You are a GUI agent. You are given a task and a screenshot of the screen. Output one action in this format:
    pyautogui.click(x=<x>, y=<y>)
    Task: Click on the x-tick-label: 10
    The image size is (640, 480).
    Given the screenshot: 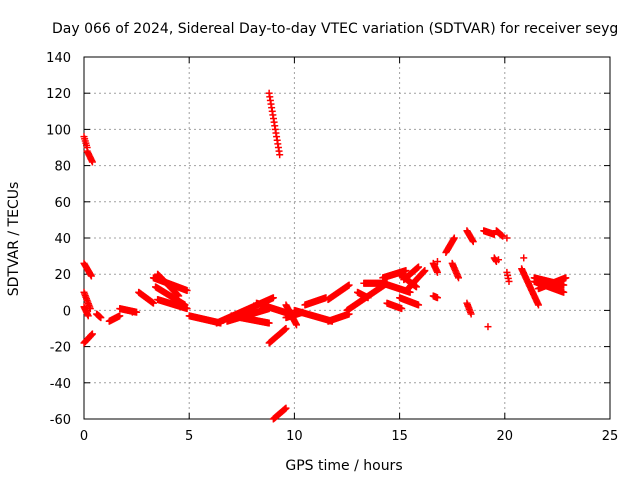 What is the action you would take?
    pyautogui.click(x=294, y=436)
    